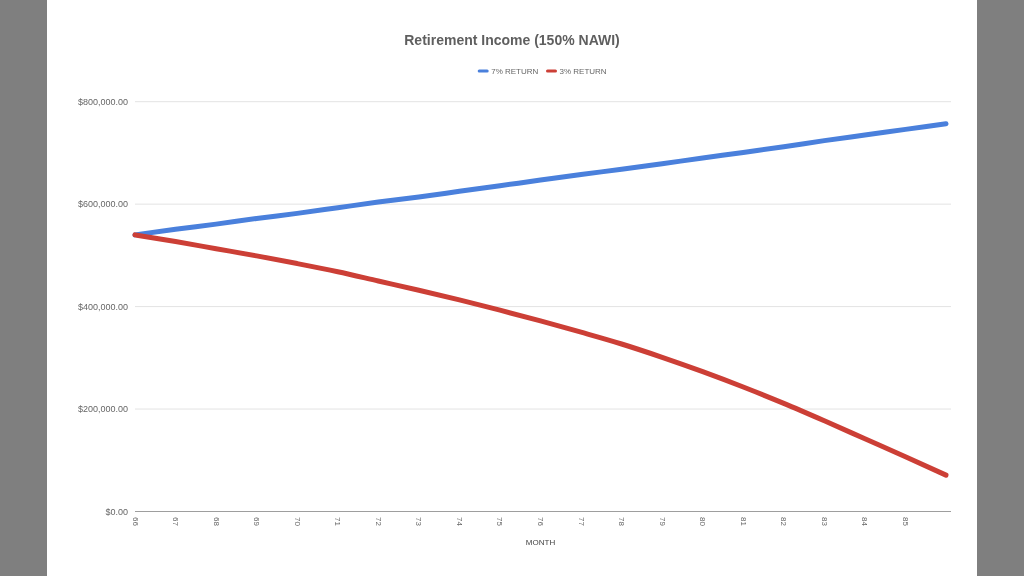 This screenshot has height=576, width=1024. I want to click on x-tick-label: 66, so click(135, 522).